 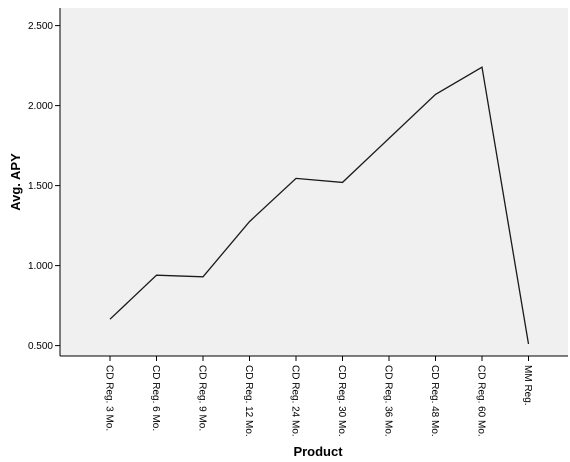 What do you see at coordinates (155, 398) in the screenshot?
I see `x-tick-label: CD Reg. 6 Mo.` at bounding box center [155, 398].